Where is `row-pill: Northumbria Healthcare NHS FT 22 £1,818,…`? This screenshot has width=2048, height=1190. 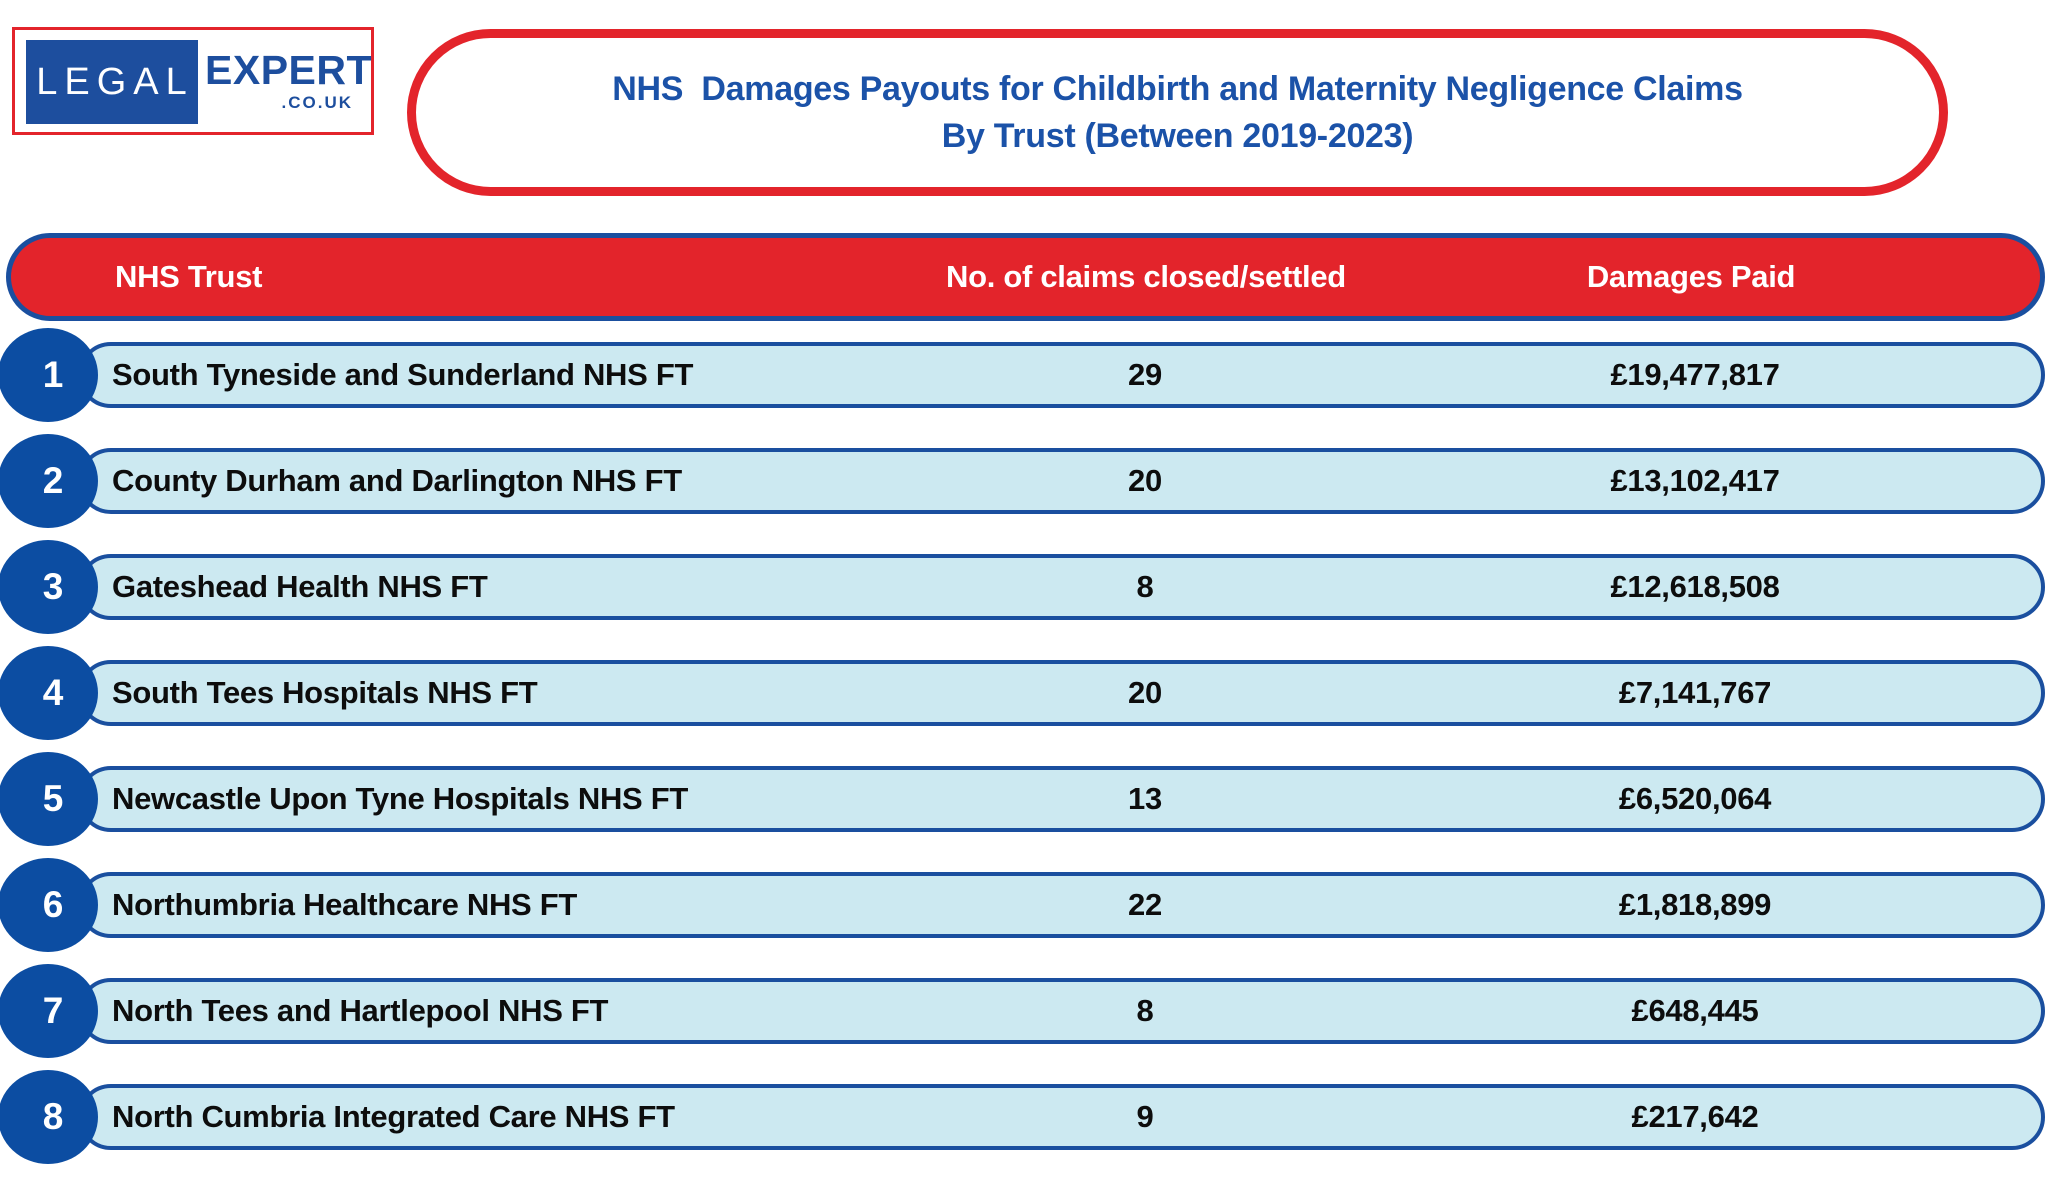 row-pill: Northumbria Healthcare NHS FT 22 £1,818,… is located at coordinates (1061, 905).